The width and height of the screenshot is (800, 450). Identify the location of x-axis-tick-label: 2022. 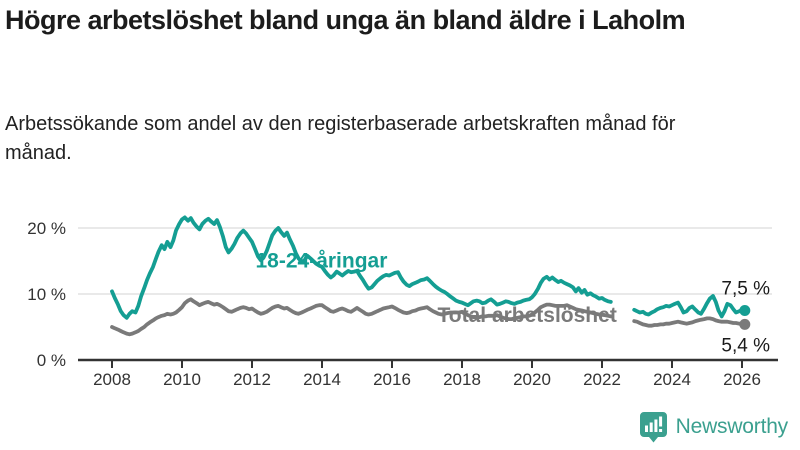
(602, 379).